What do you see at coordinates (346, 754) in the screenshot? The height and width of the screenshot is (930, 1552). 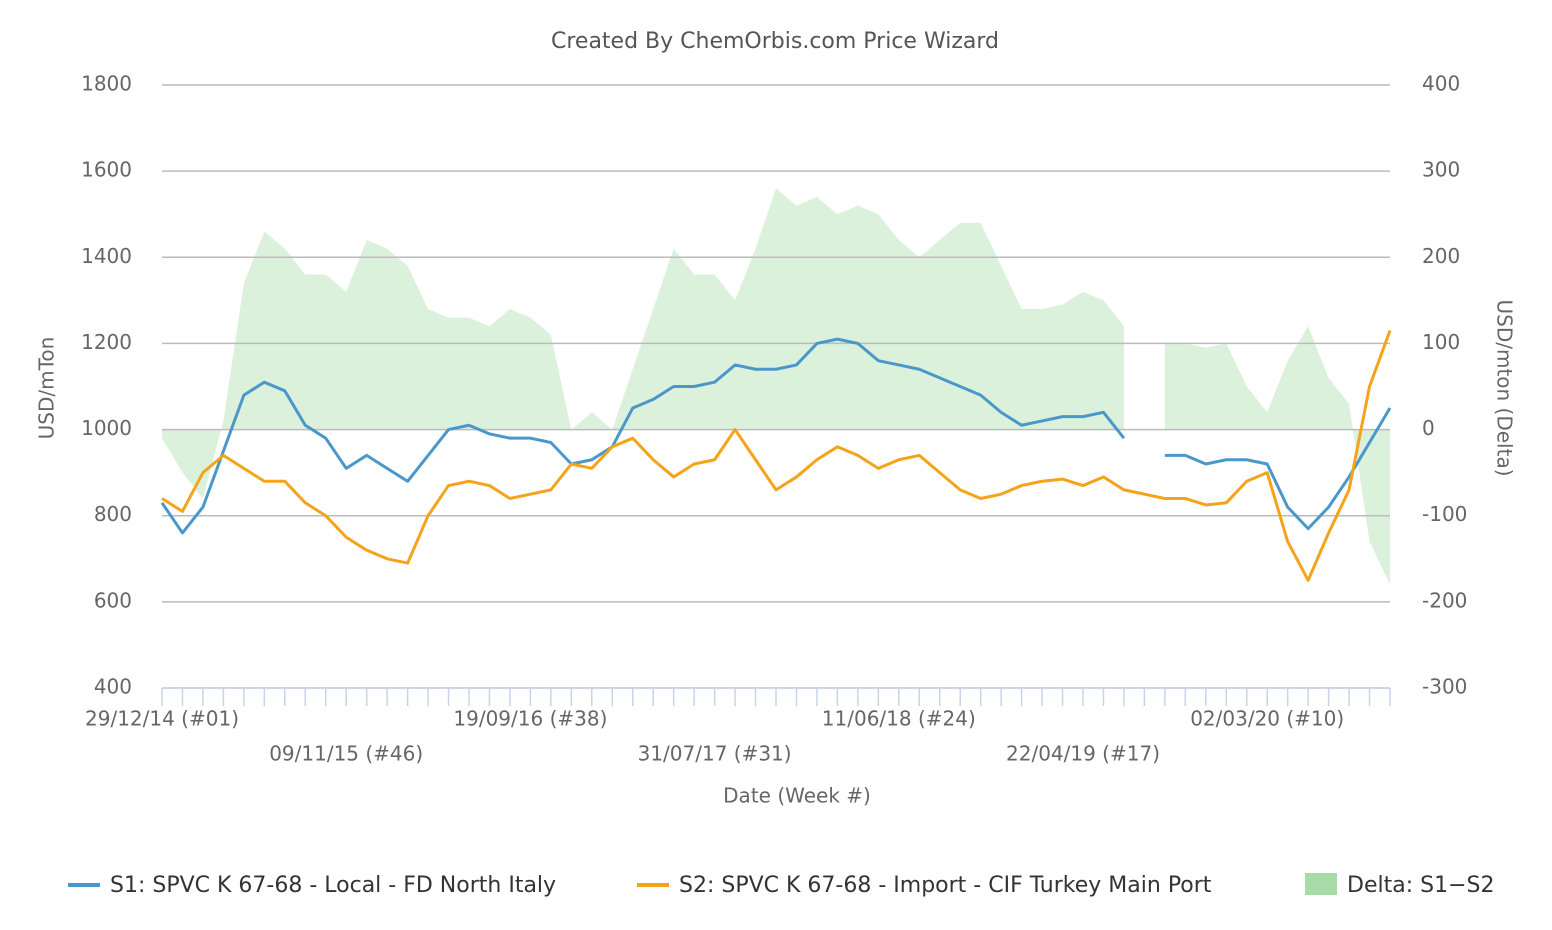 I see `x-tick-label: 09/11/15 (#46)` at bounding box center [346, 754].